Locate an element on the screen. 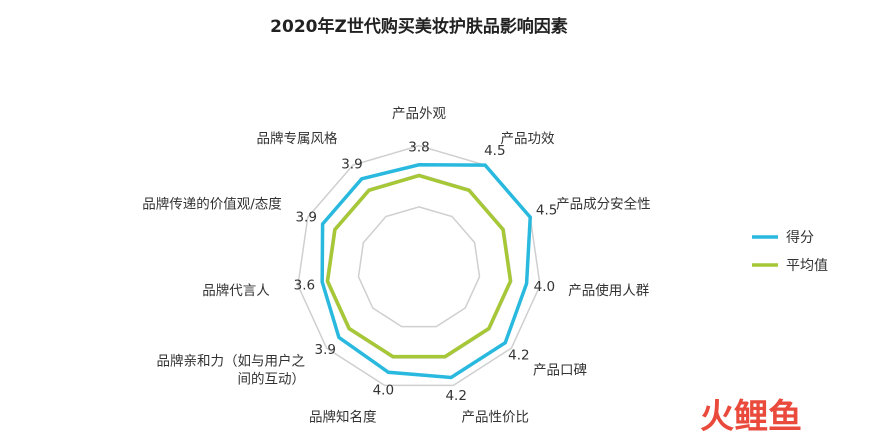 This screenshot has height=437, width=880. value-label-7: 3.9 is located at coordinates (325, 350).